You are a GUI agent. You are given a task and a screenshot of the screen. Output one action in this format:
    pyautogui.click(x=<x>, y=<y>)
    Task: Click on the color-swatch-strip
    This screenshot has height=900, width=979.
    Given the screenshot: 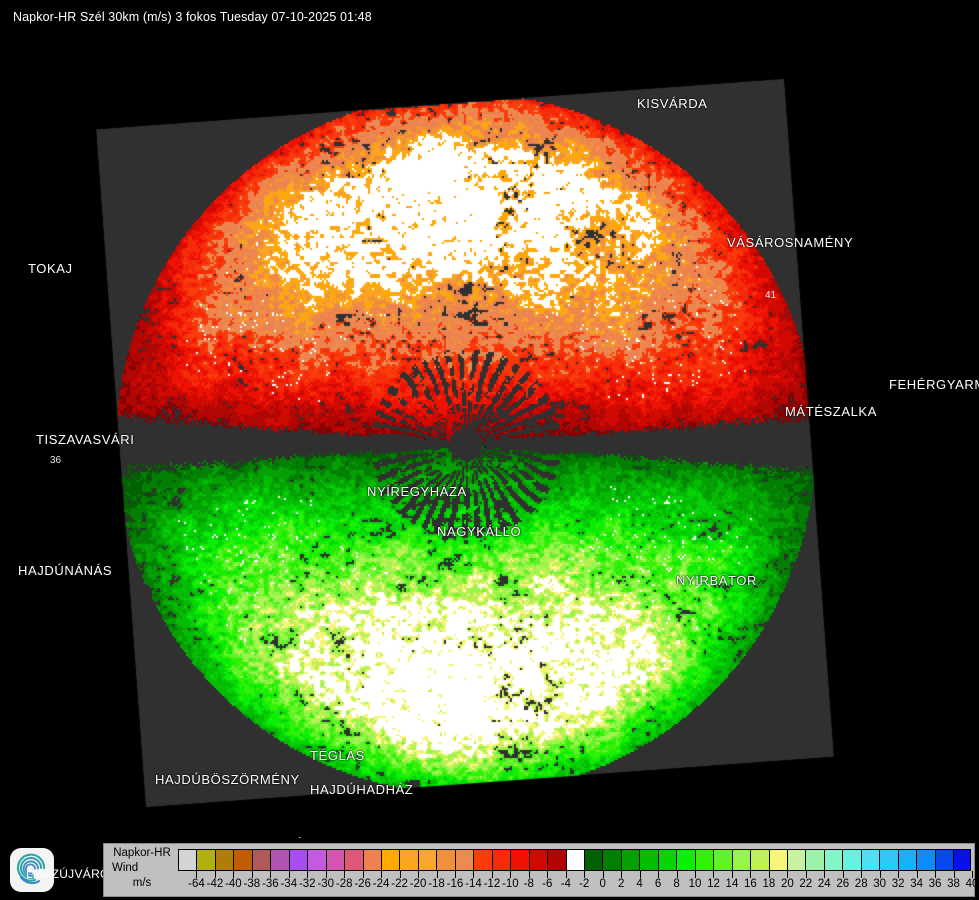 What is the action you would take?
    pyautogui.click(x=575, y=860)
    